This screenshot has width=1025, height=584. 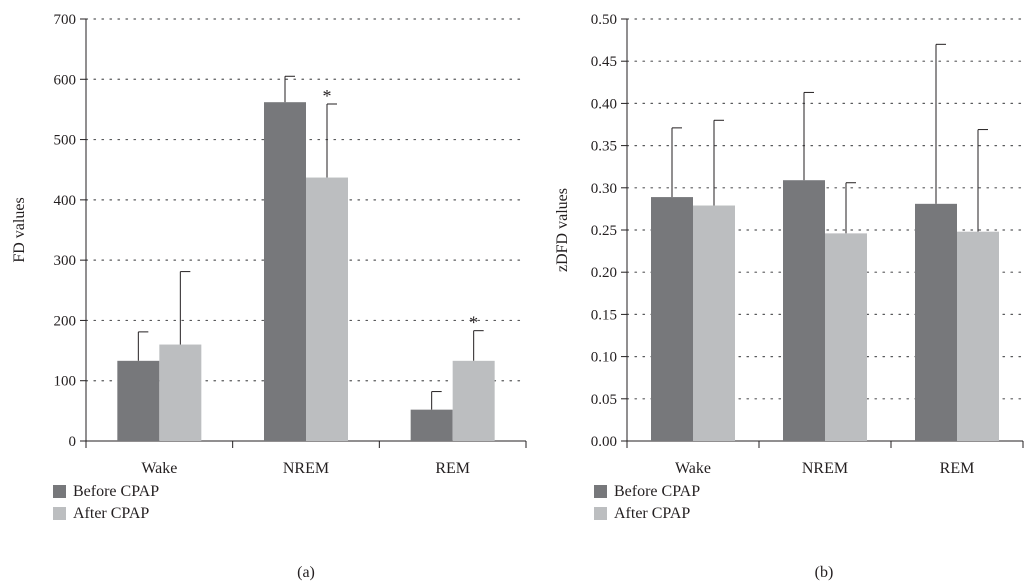 What do you see at coordinates (604, 358) in the screenshot?
I see `y-tick-label: 0.10` at bounding box center [604, 358].